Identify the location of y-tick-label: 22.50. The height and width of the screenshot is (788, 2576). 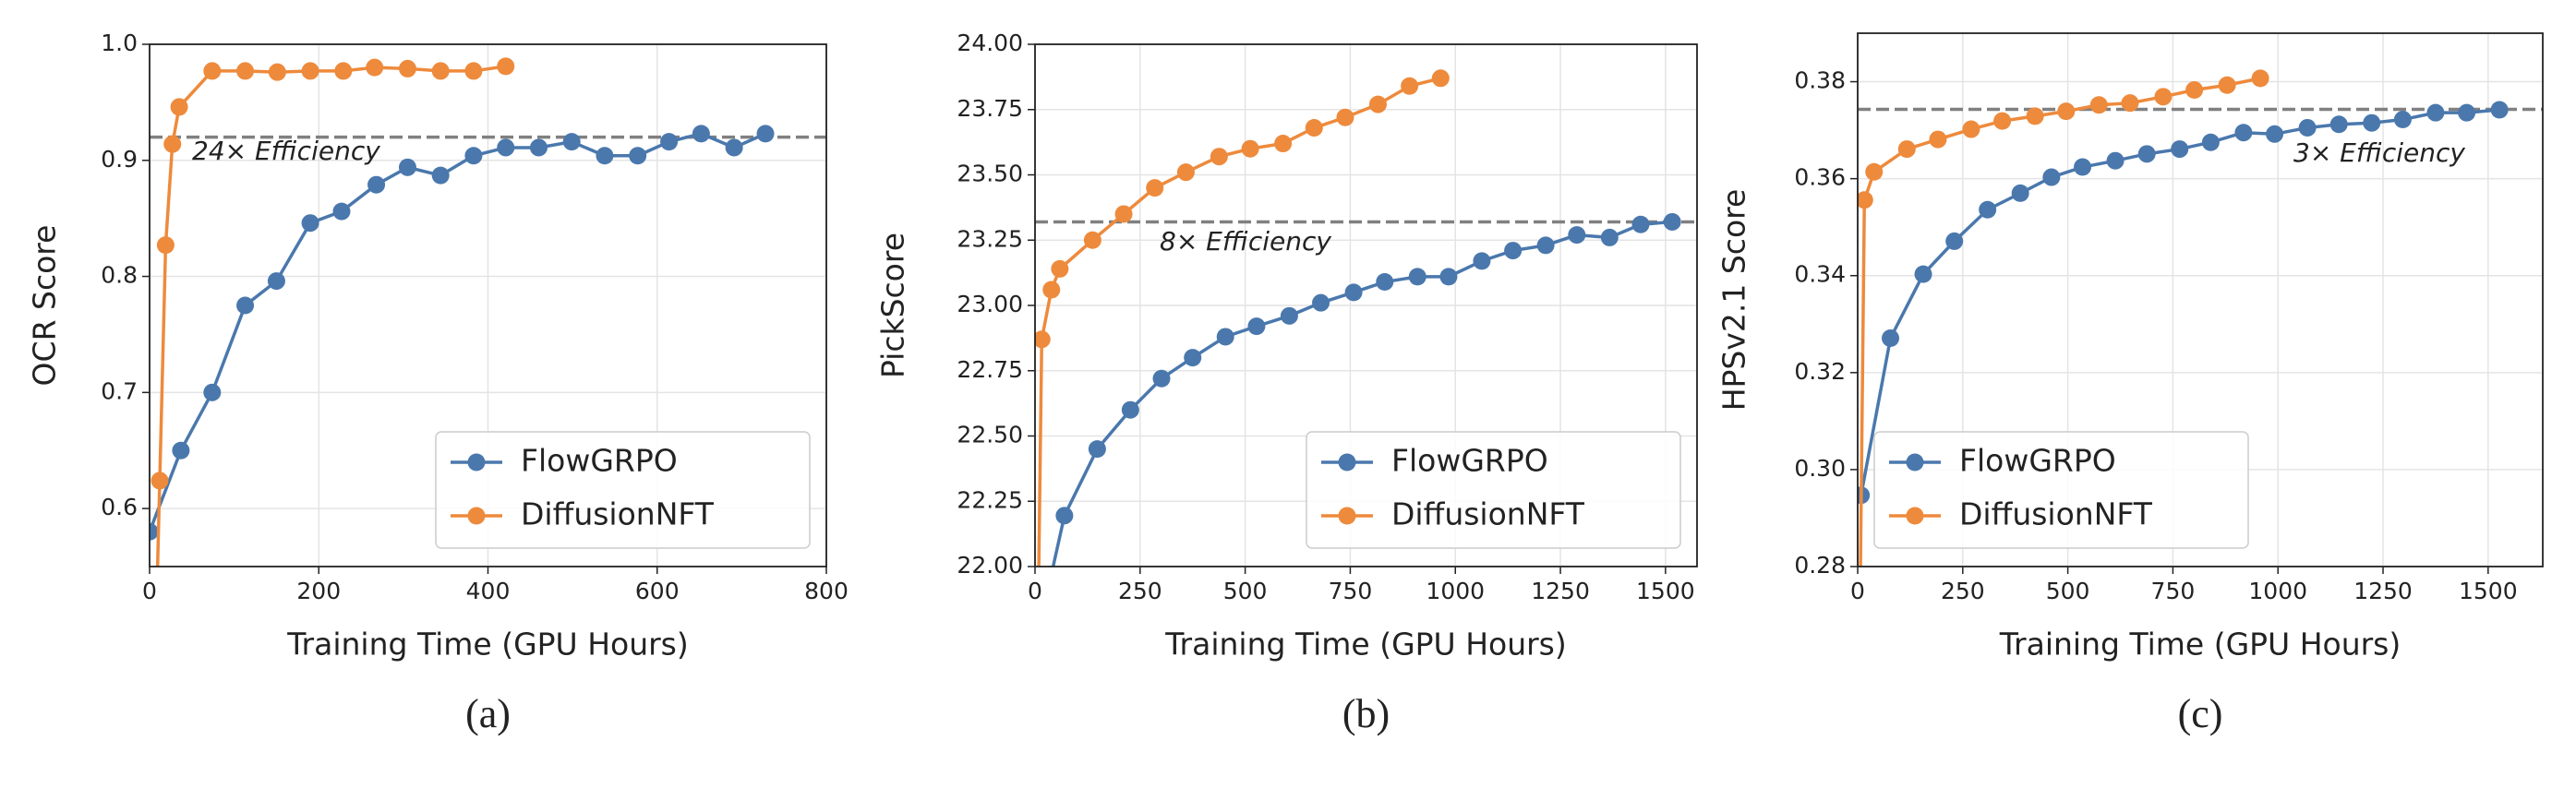
(990, 435).